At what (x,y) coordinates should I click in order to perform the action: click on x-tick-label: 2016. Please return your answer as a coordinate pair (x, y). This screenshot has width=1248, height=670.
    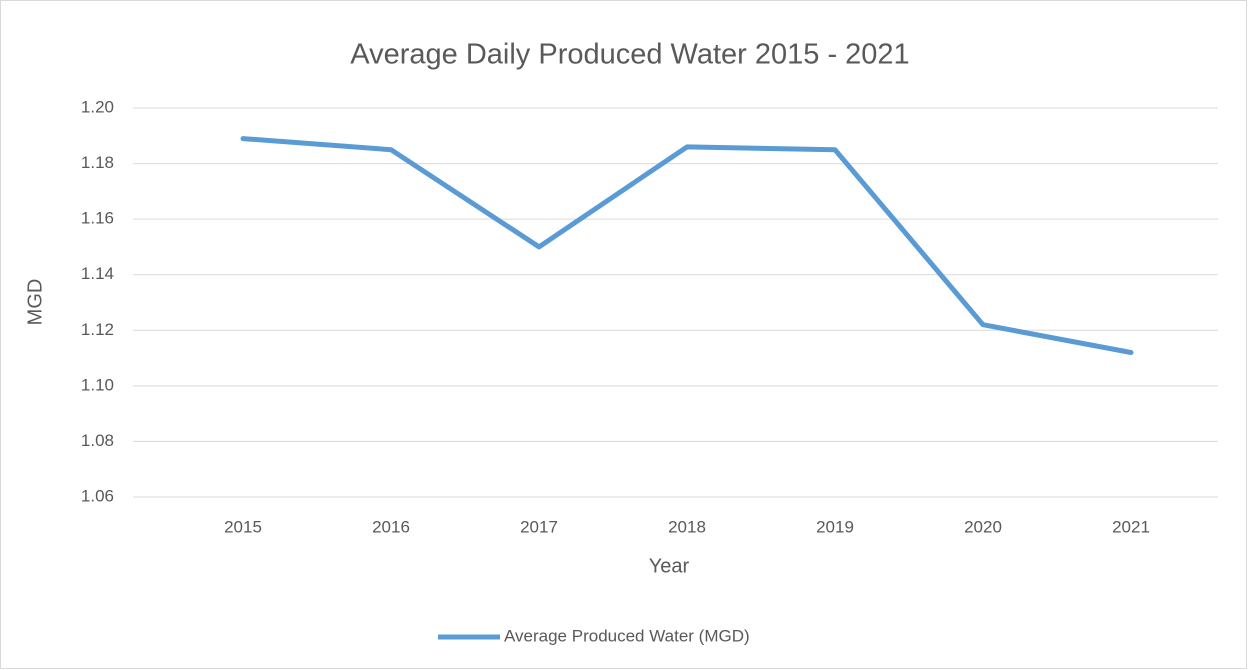
    Looking at the image, I should click on (391, 526).